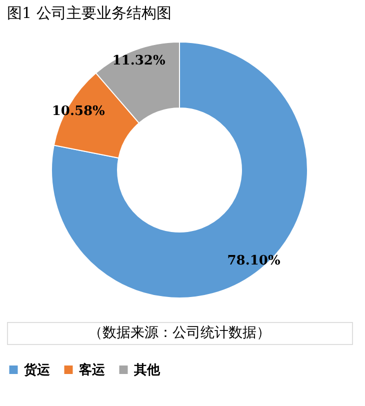  Describe the element at coordinates (179, 333) in the screenshot. I see `text: （数据来源：公司统计数据）` at that location.